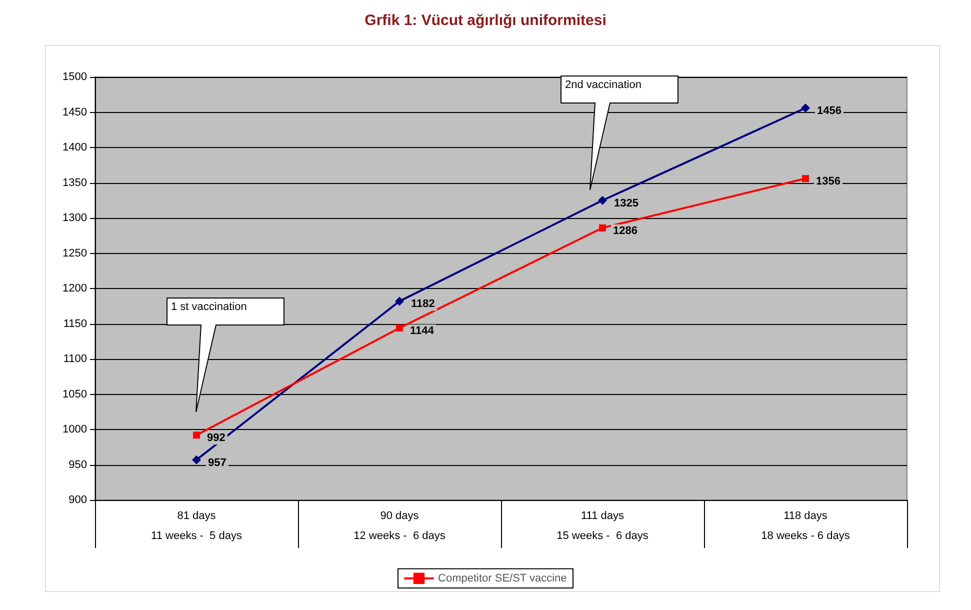  I want to click on x-tick-label: 111 days 15 weeks - 6 days, so click(602, 526).